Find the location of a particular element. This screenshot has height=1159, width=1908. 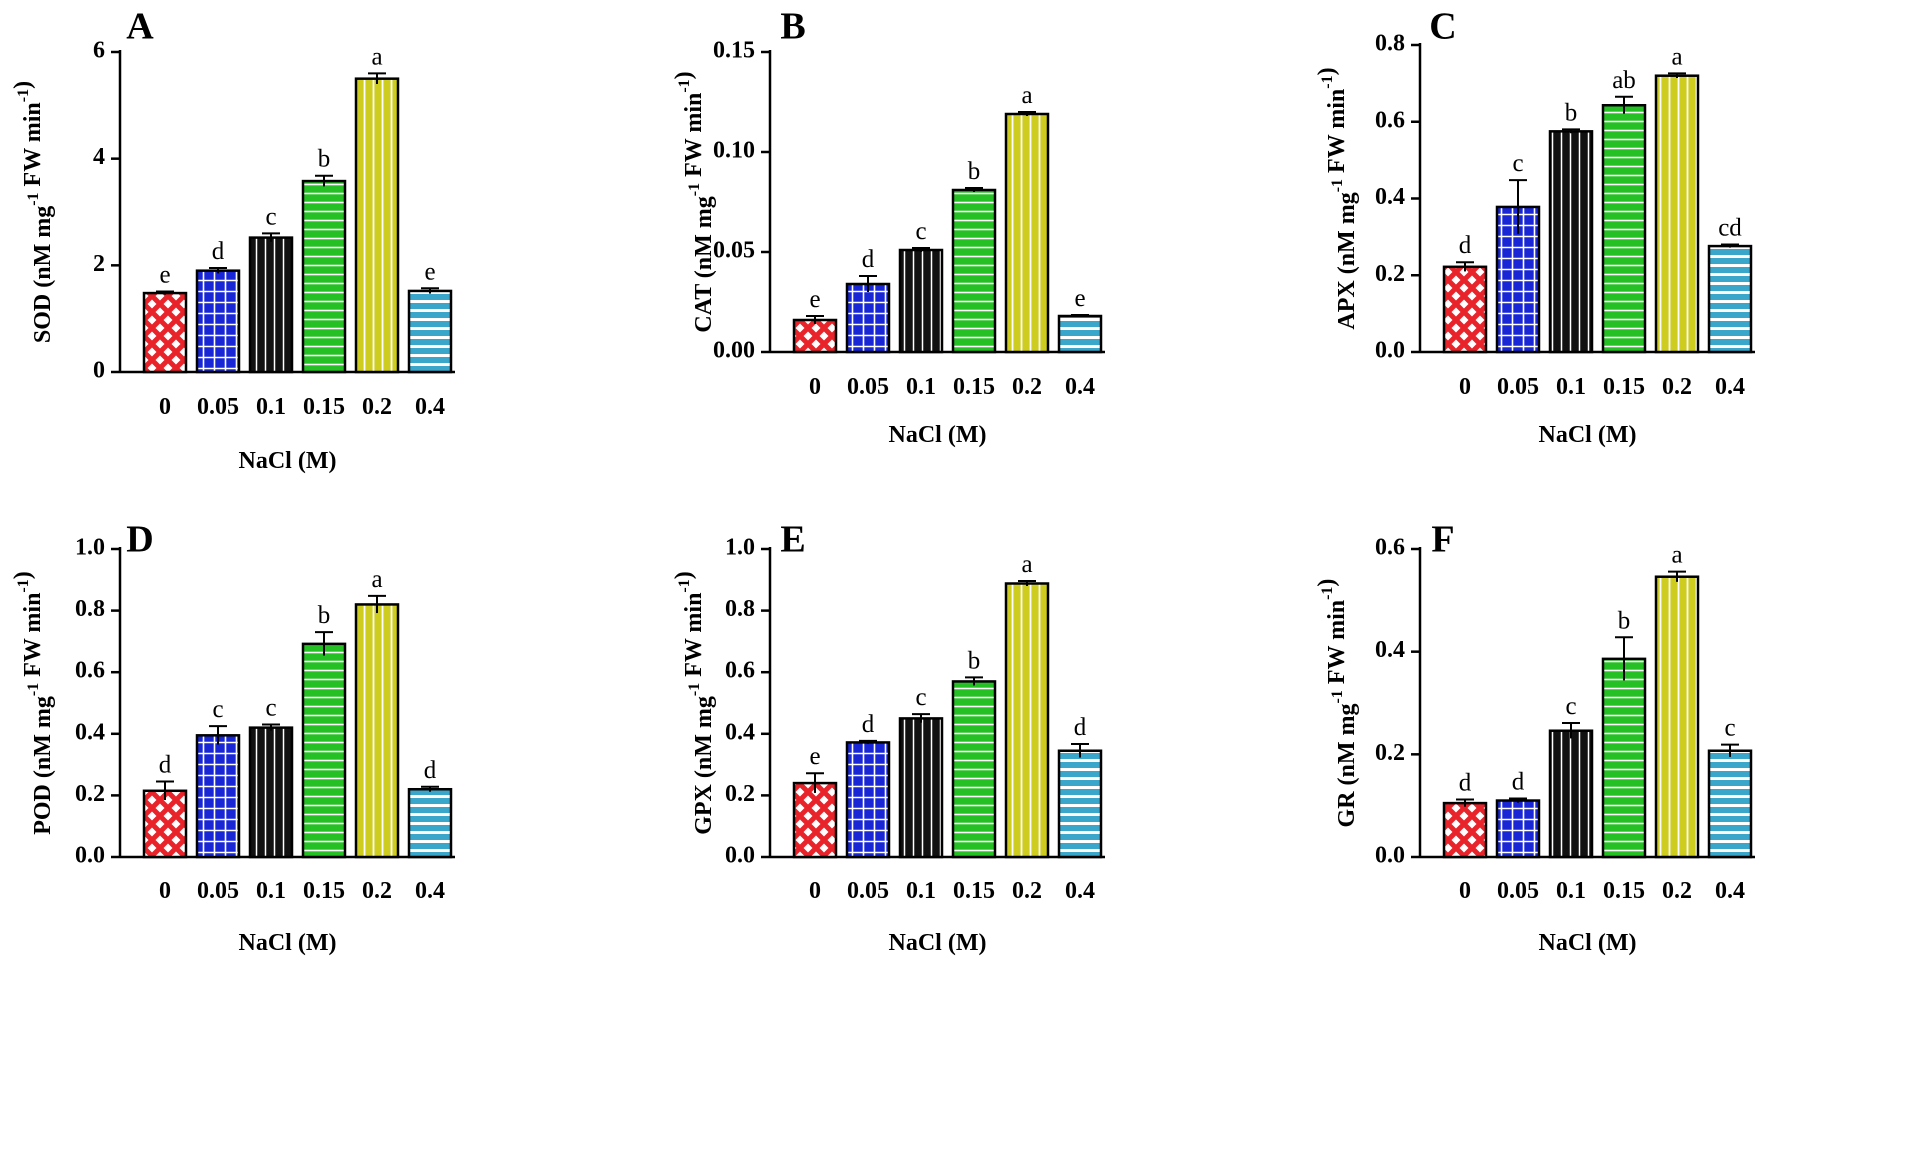

y-tick-label: 0.00 is located at coordinates (734, 351).